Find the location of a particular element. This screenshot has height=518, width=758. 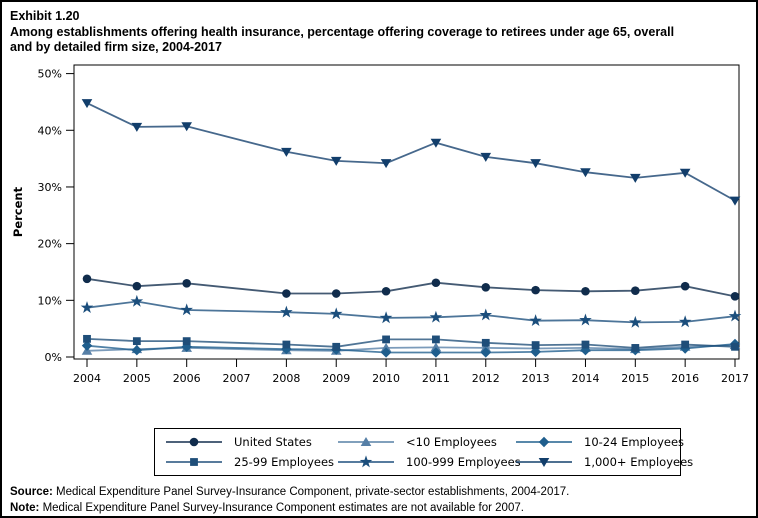

legend-item-label: 100-999 Employees is located at coordinates (463, 461).